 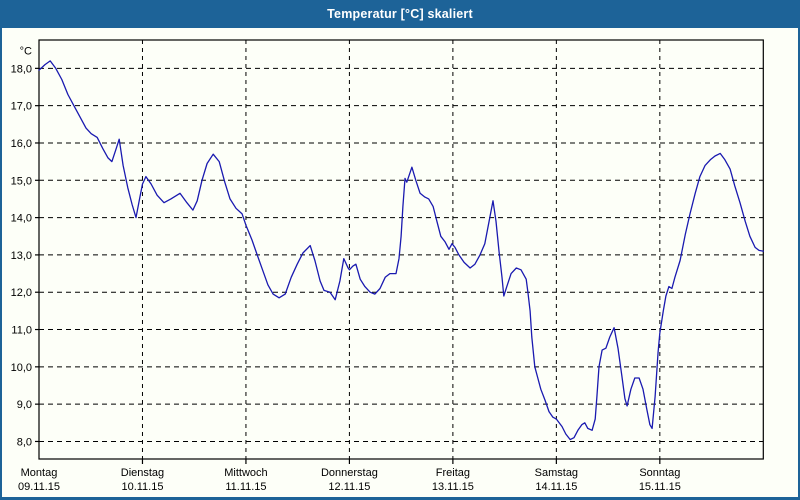 I want to click on y-tick-label: 10,0, so click(x=21, y=368).